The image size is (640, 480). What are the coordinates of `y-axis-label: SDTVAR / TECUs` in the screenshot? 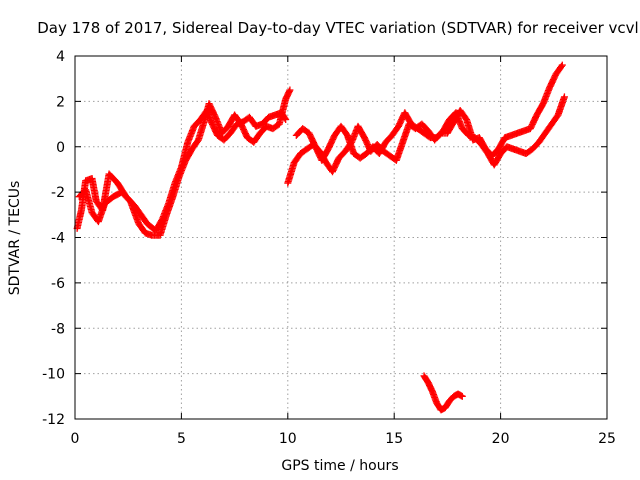 It's located at (15, 238).